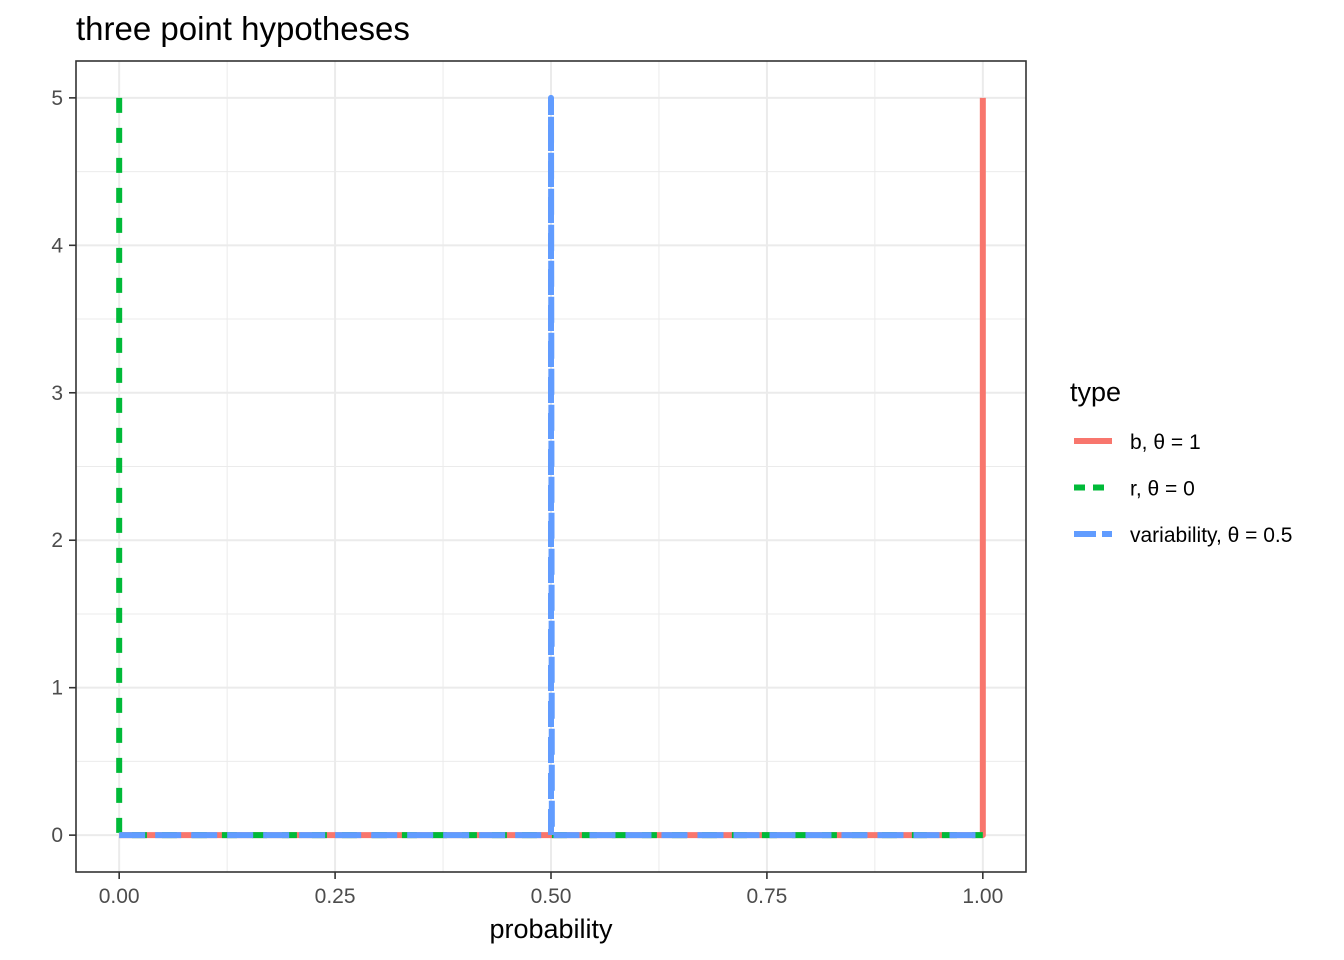 The height and width of the screenshot is (960, 1344). What do you see at coordinates (57, 98) in the screenshot?
I see `y-tick-label: 5` at bounding box center [57, 98].